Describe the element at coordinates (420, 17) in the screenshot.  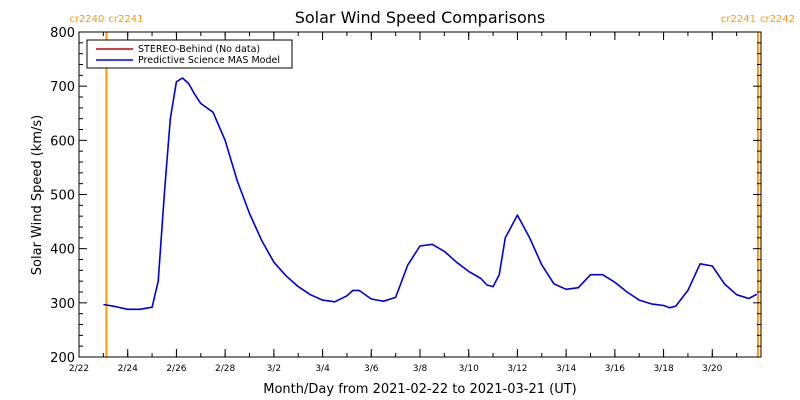
I see `chart-title: Solar Wind Speed Comparisons` at that location.